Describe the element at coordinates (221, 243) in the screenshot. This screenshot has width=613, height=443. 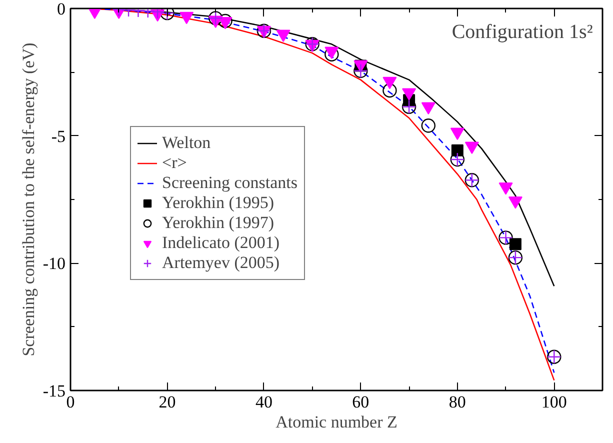
I see `legend-label: Indelicato (2001)` at that location.